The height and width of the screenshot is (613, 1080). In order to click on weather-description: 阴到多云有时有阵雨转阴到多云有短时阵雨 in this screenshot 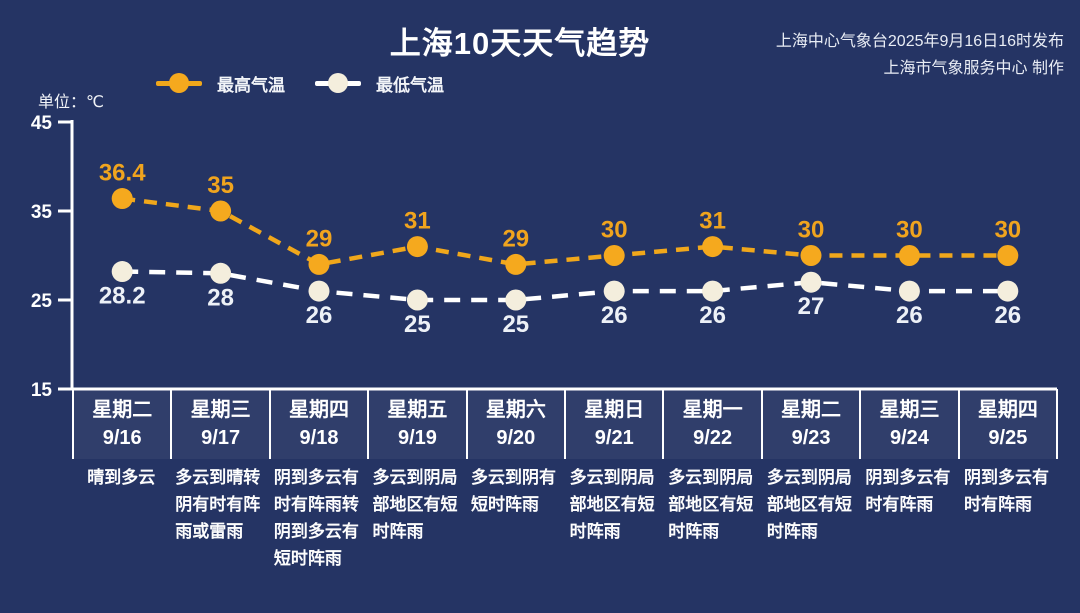, I will do `click(316, 518)`.